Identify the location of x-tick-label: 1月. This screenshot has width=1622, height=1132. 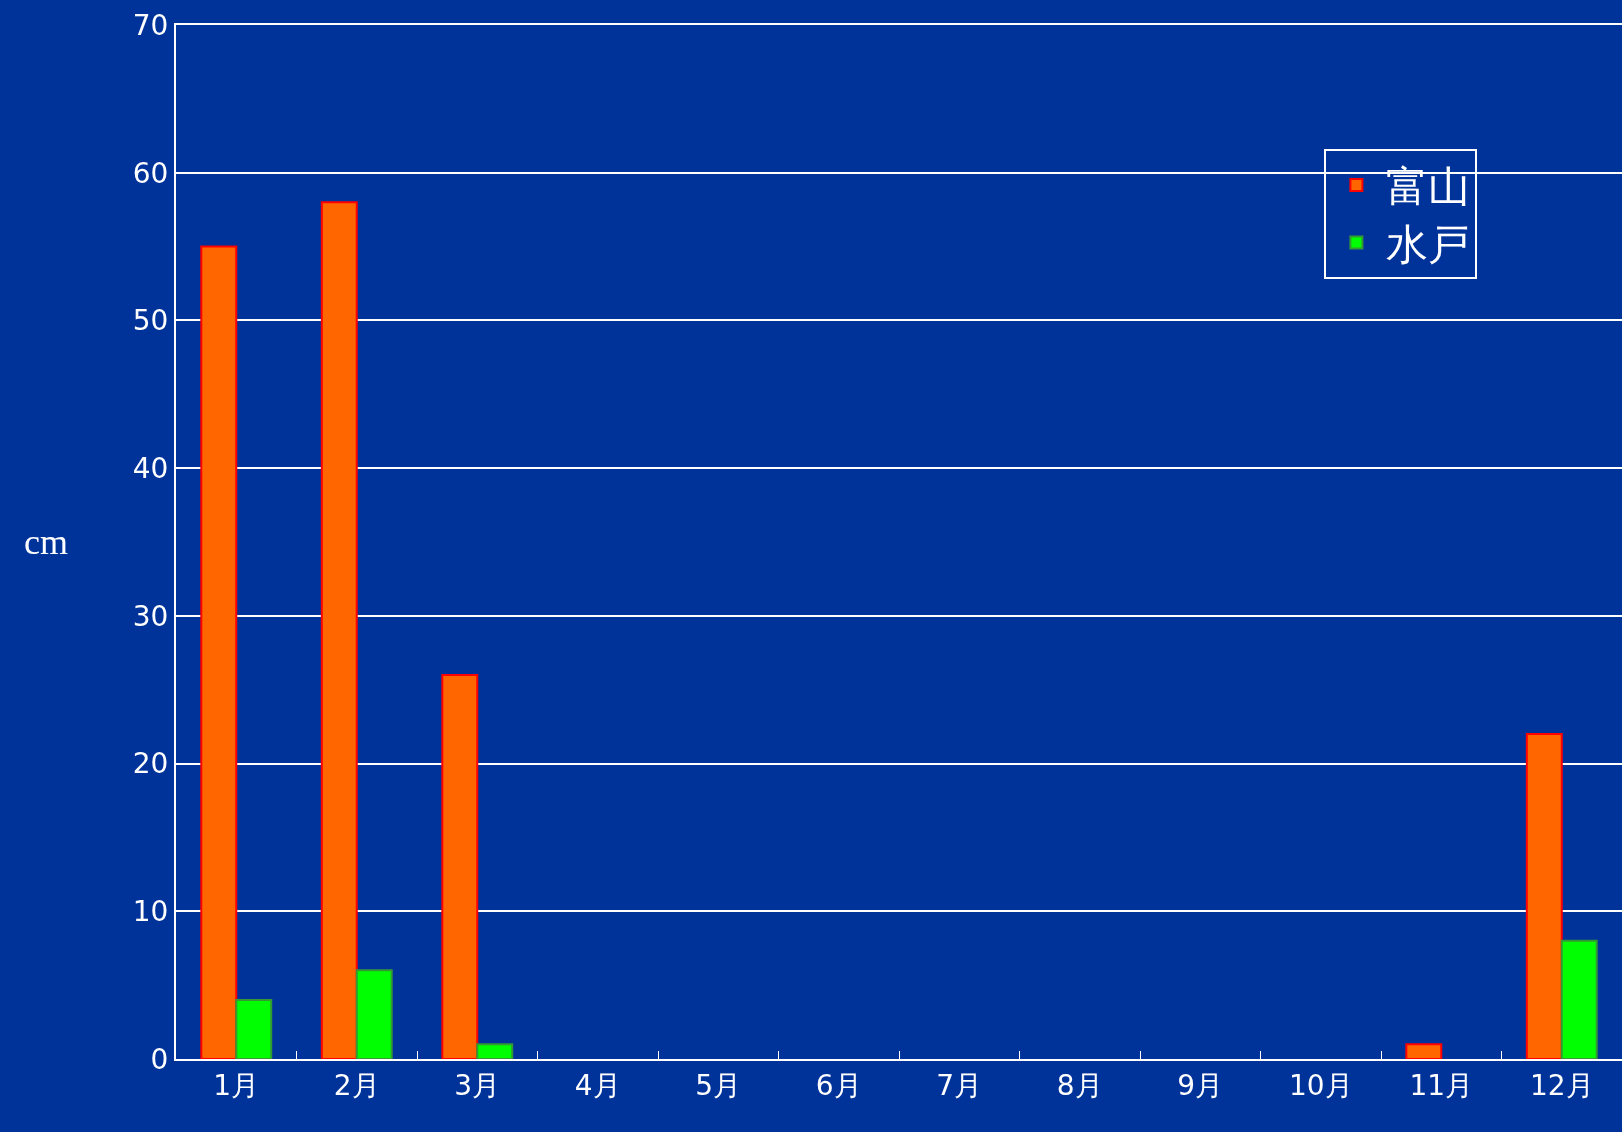
(236, 1085).